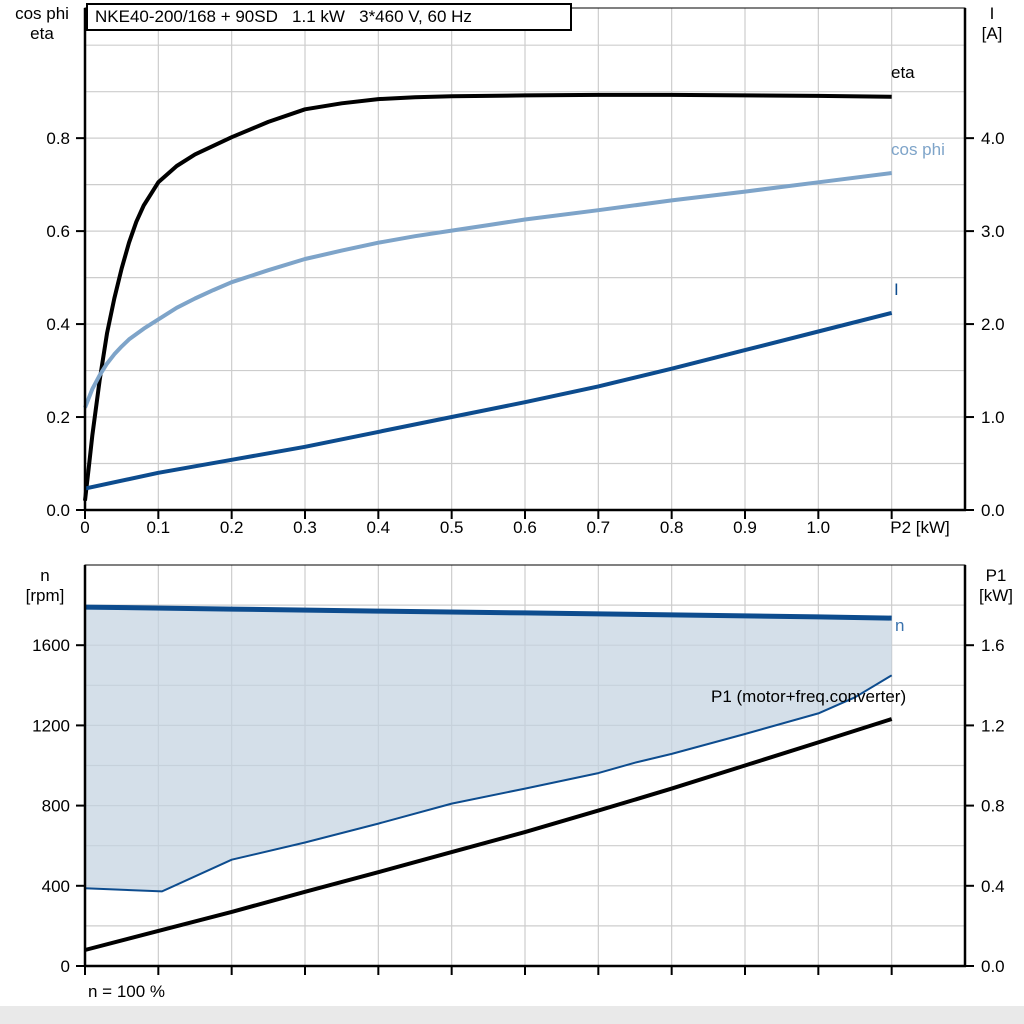 The width and height of the screenshot is (1024, 1024). Describe the element at coordinates (900, 625) in the screenshot. I see `speed-curve-label: n` at that location.